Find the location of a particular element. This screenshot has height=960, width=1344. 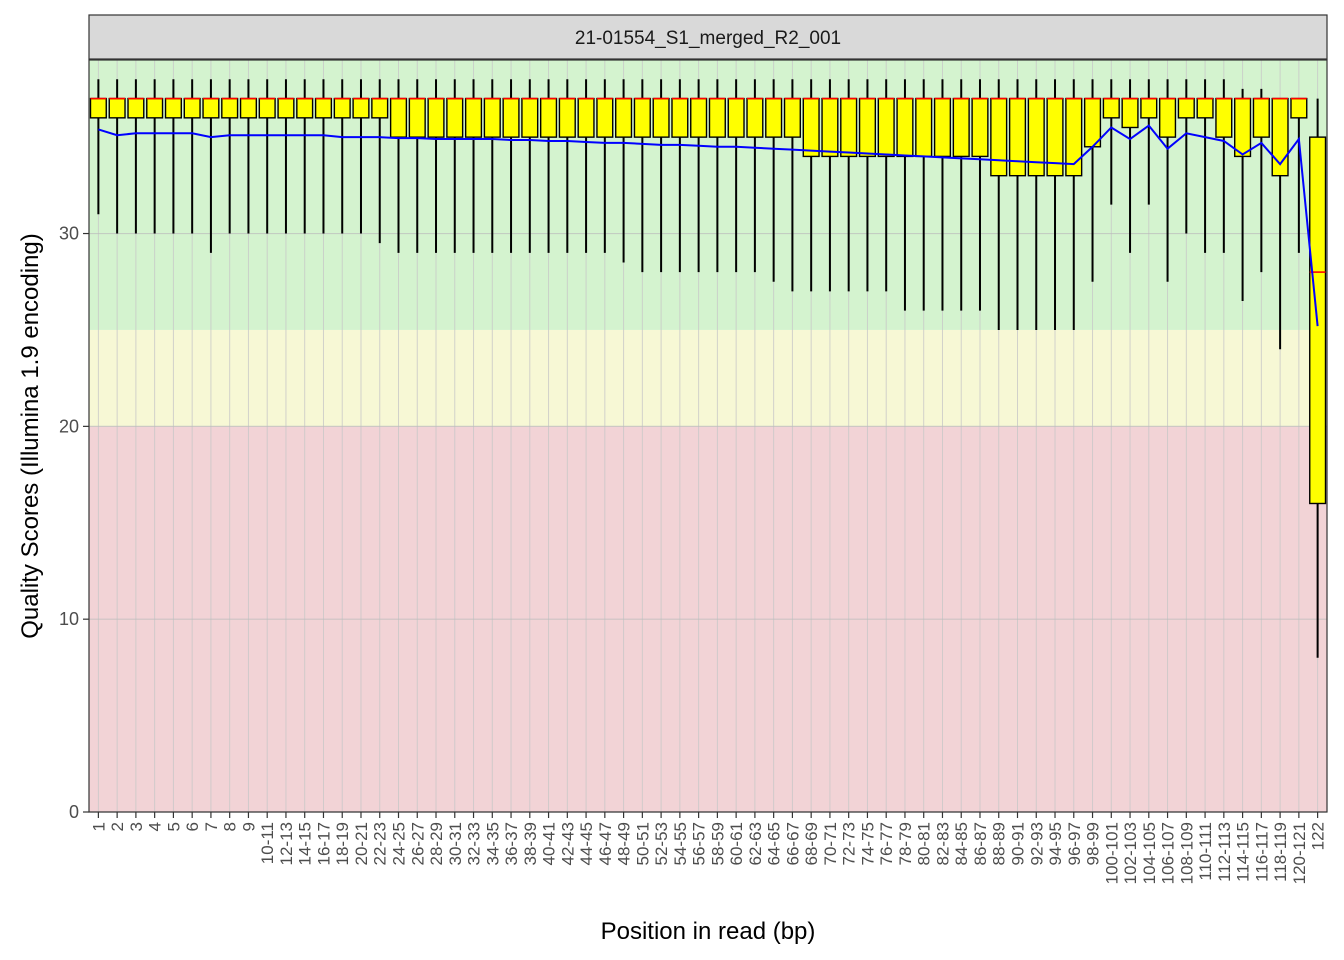

x-tick-label: 7 is located at coordinates (211, 826).